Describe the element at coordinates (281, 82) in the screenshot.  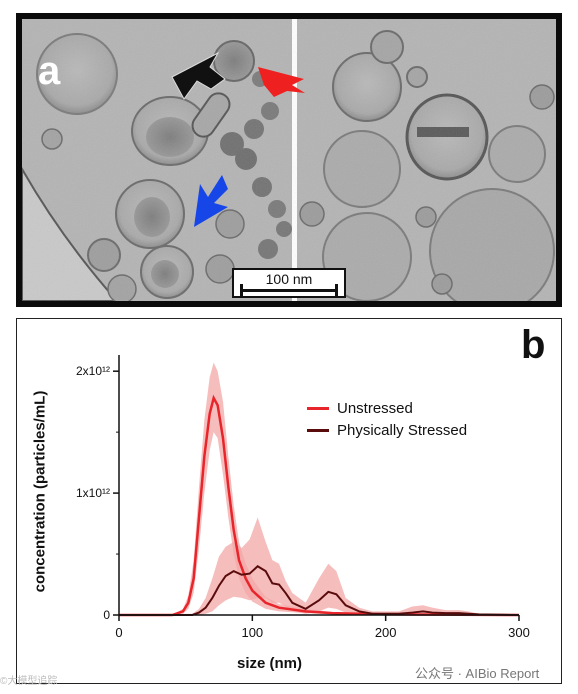
I see `red-arrow-icon` at that location.